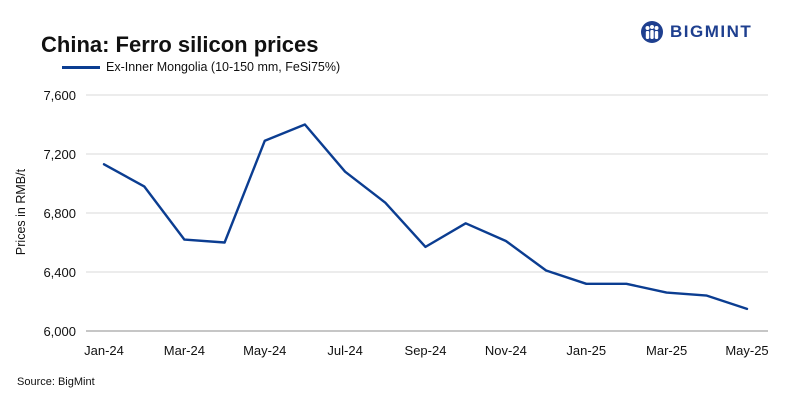  Describe the element at coordinates (746, 350) in the screenshot. I see `x-tick-label: May-25` at that location.